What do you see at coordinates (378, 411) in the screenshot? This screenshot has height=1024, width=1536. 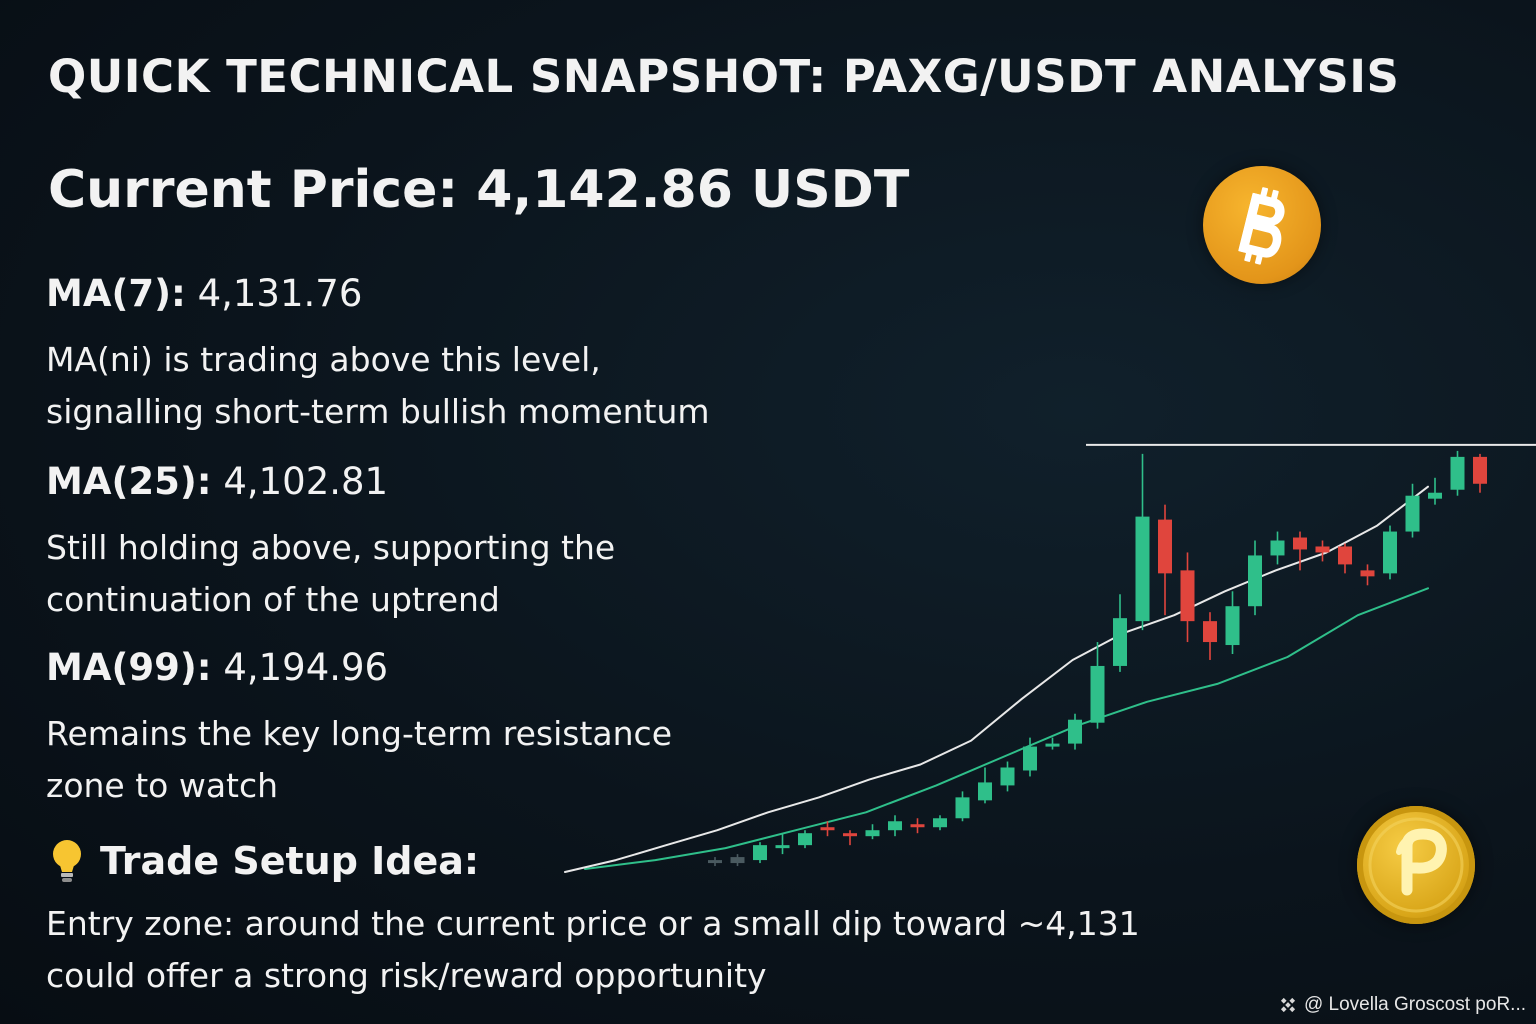 I see `ma7-desc-line: signalling short-term bullish momentum` at bounding box center [378, 411].